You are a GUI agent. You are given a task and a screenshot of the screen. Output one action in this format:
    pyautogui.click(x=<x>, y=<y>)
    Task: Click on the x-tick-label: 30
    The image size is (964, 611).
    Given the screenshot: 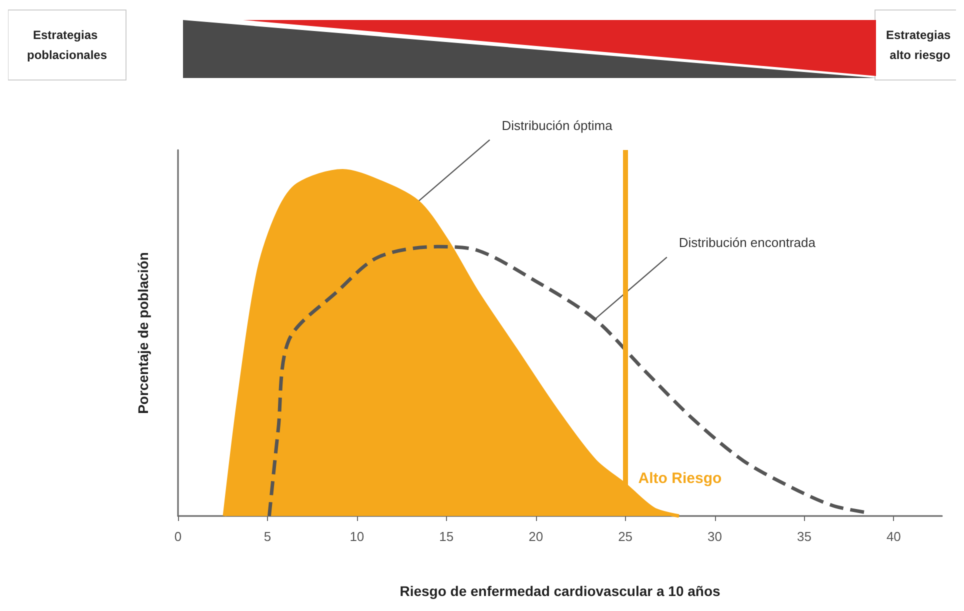 What is the action you would take?
    pyautogui.click(x=715, y=536)
    